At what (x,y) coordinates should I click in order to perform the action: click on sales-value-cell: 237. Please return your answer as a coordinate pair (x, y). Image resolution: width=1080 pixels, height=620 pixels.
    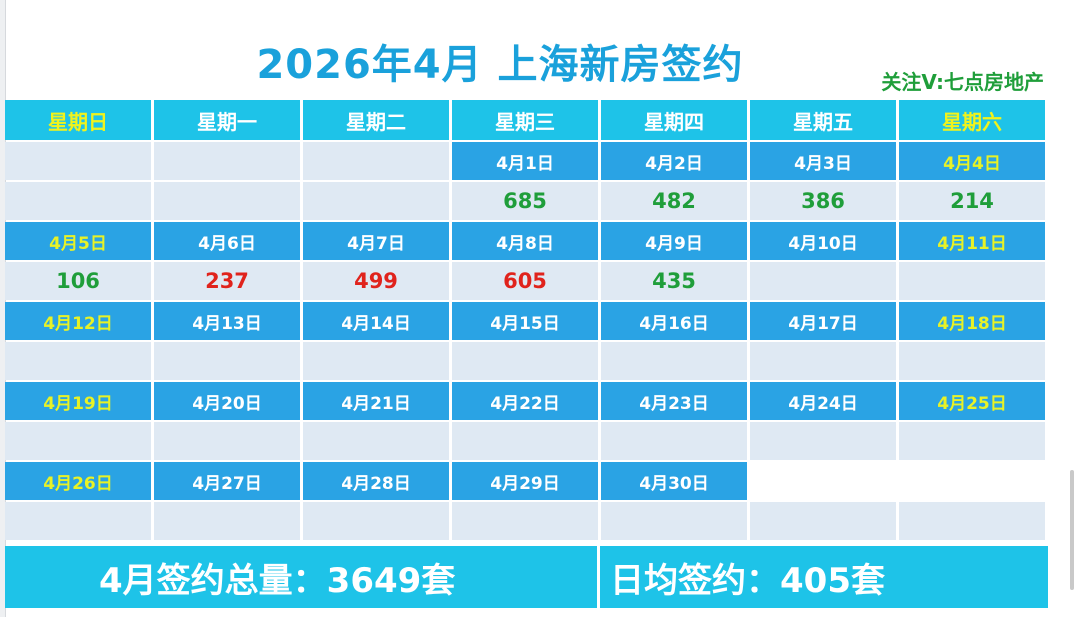
    Looking at the image, I should click on (227, 281).